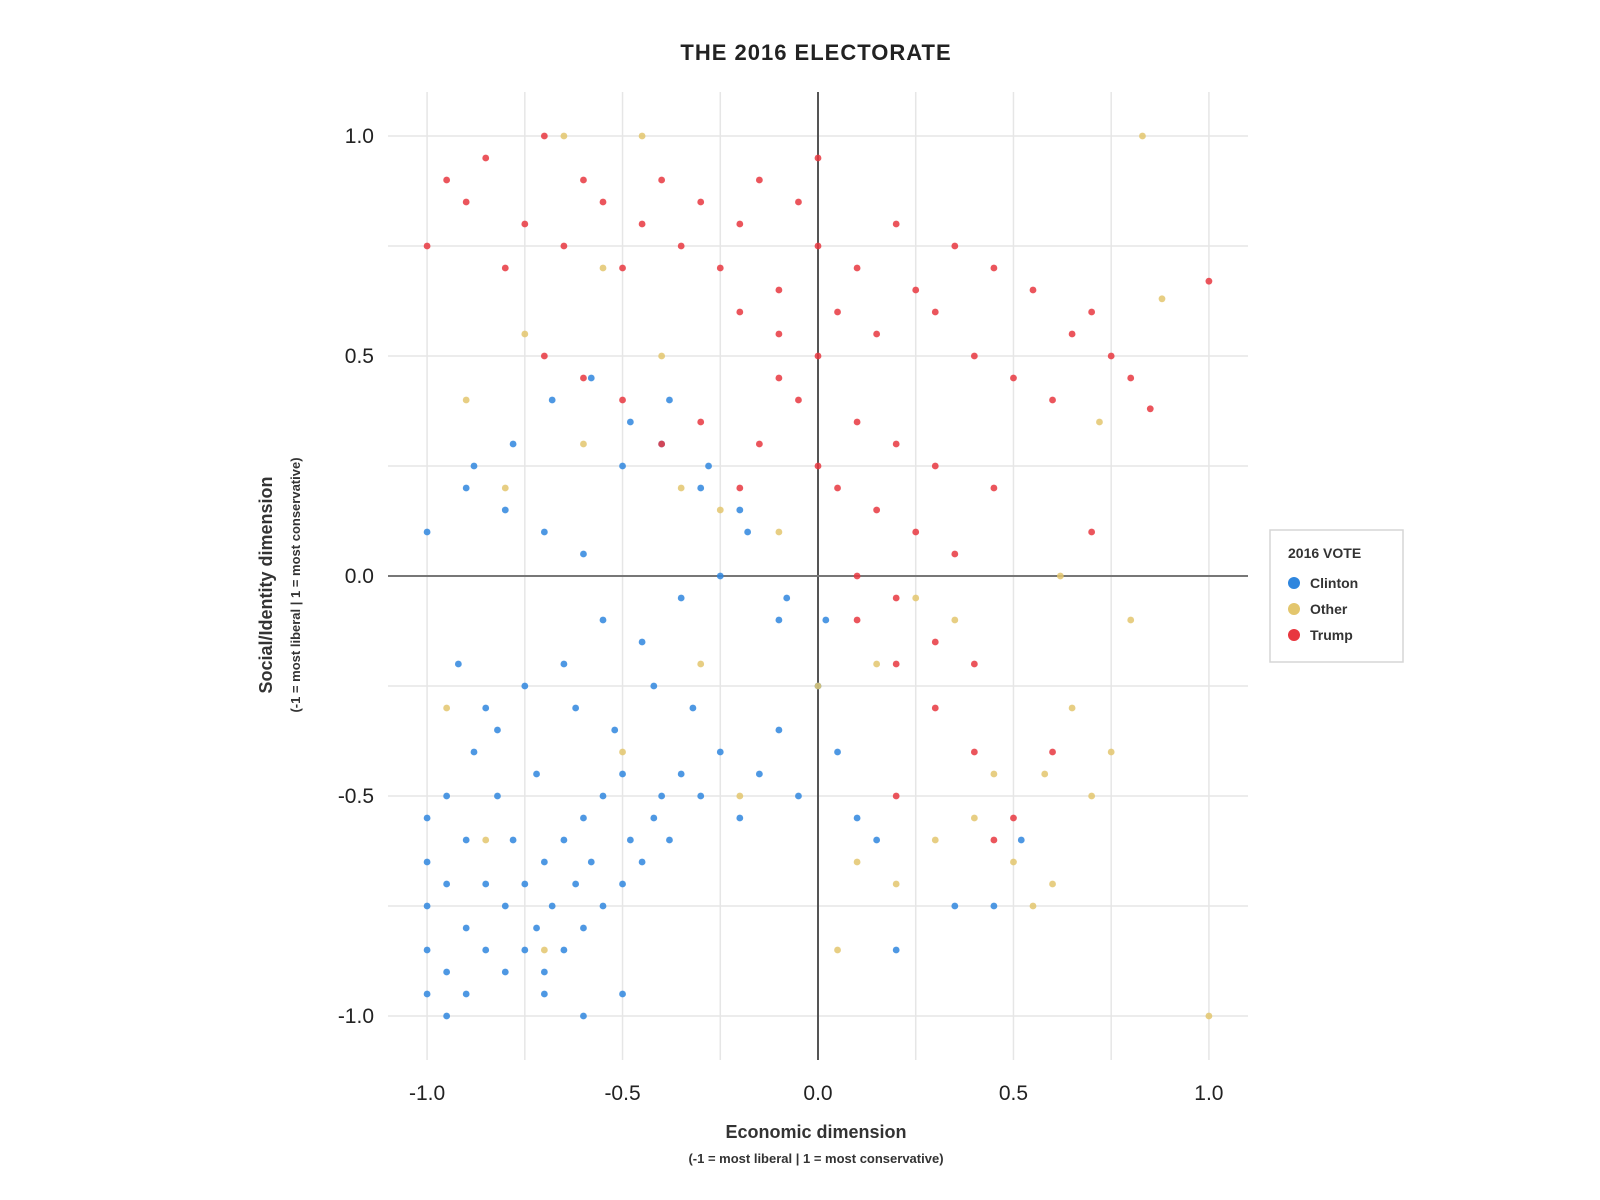 The height and width of the screenshot is (1200, 1600). What do you see at coordinates (359, 356) in the screenshot?
I see `y-tick-label: 0.5` at bounding box center [359, 356].